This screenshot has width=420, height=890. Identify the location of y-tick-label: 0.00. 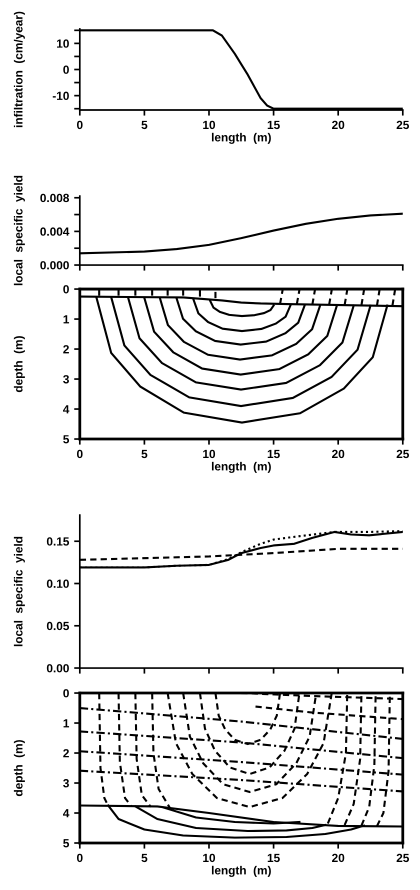
(57, 668).